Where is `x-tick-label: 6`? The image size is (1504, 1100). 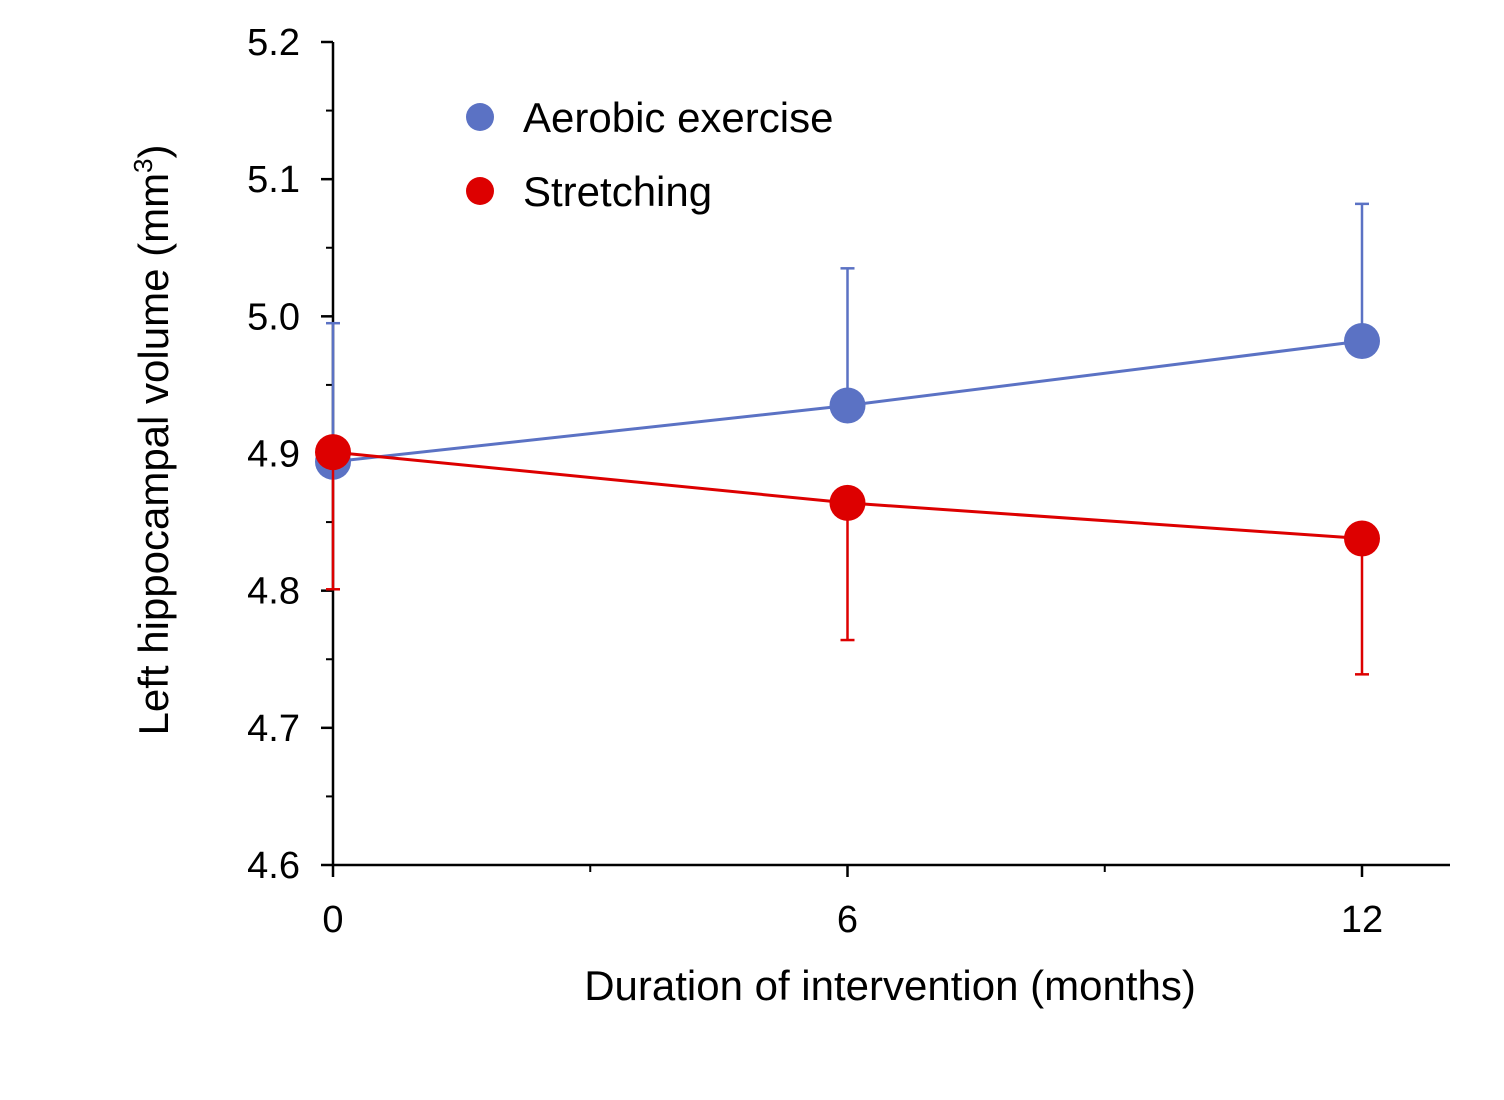 x-tick-label: 6 is located at coordinates (847, 920).